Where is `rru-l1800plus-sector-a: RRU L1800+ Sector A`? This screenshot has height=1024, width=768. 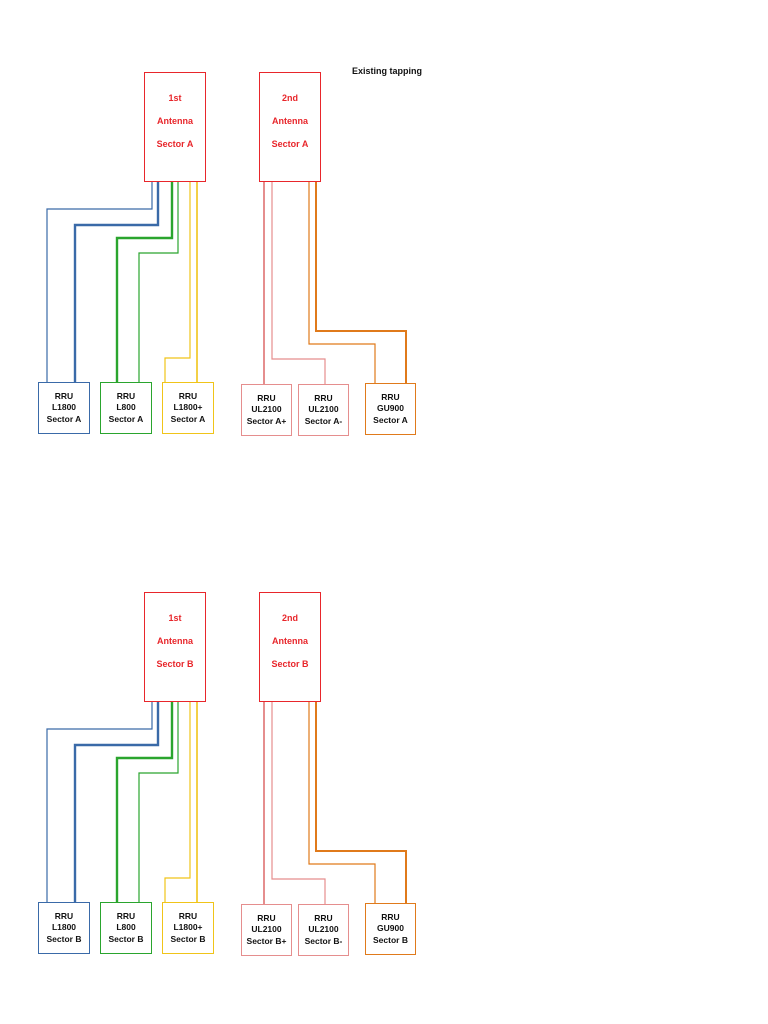
rru-l1800plus-sector-a: RRU L1800+ Sector A is located at coordinates (188, 408).